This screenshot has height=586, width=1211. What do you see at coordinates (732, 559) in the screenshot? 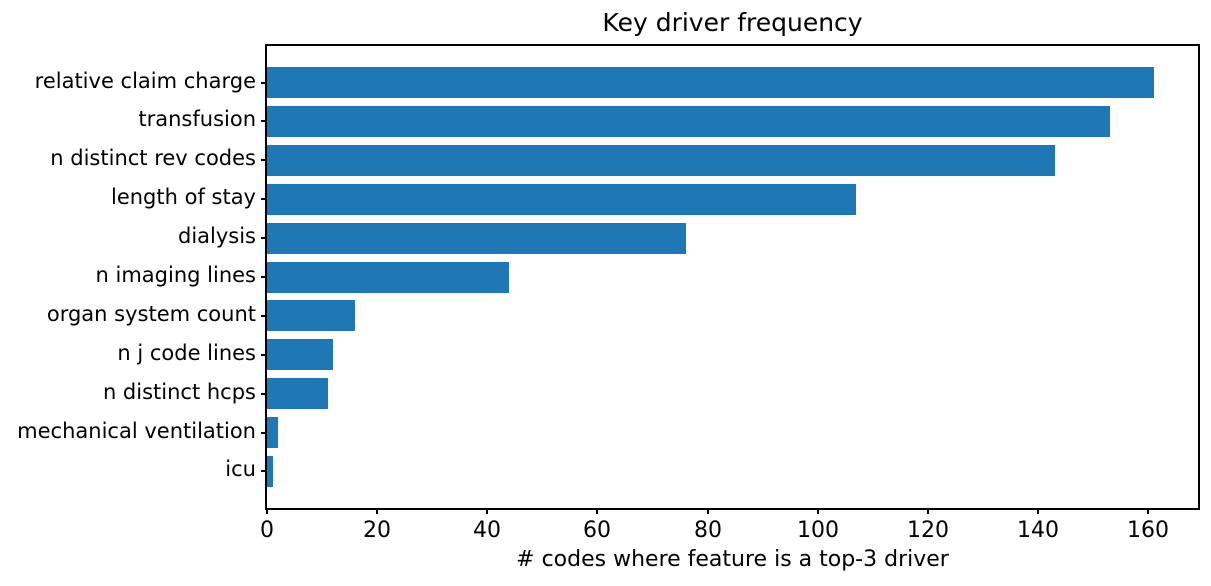
I see `x-axis-label: # codes where feature is a top-3 driver` at bounding box center [732, 559].